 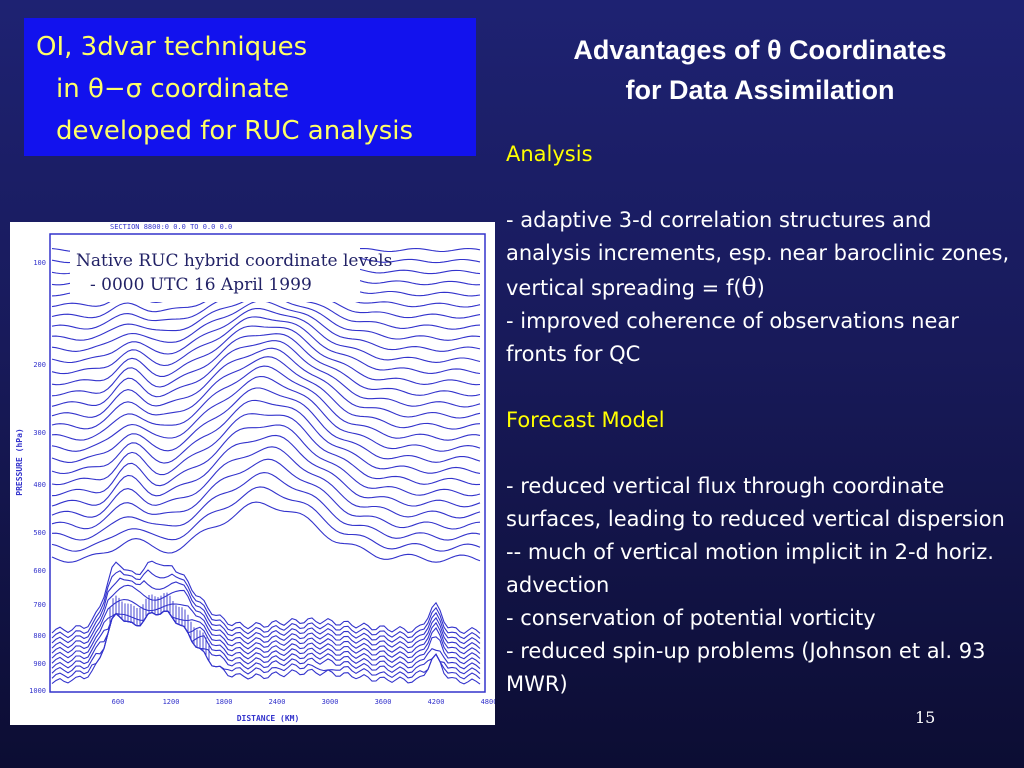 What do you see at coordinates (436, 702) in the screenshot?
I see `x-tick-label: 4200` at bounding box center [436, 702].